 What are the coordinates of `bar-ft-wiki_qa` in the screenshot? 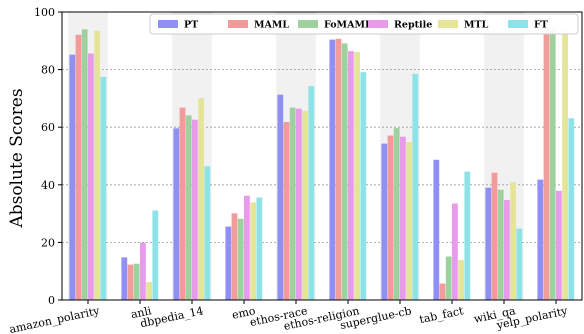 It's located at (519, 264).